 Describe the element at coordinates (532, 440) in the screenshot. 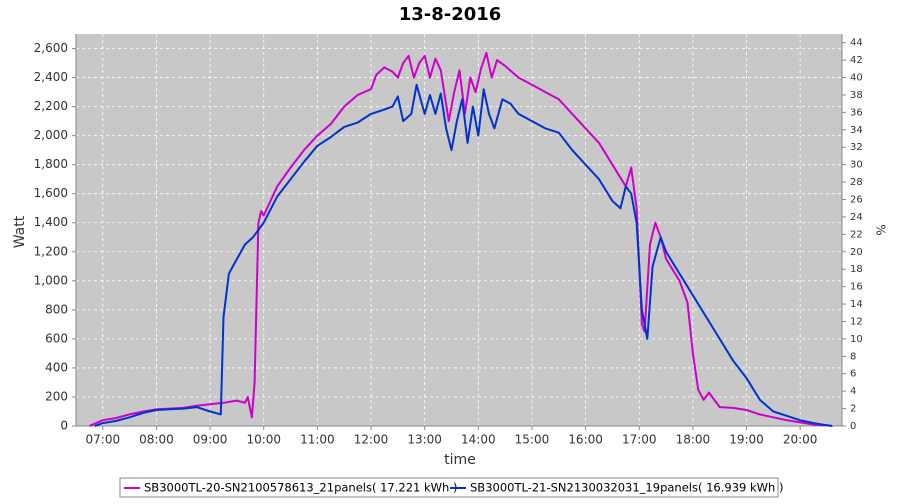

I see `x-tick-label: 15:00` at that location.